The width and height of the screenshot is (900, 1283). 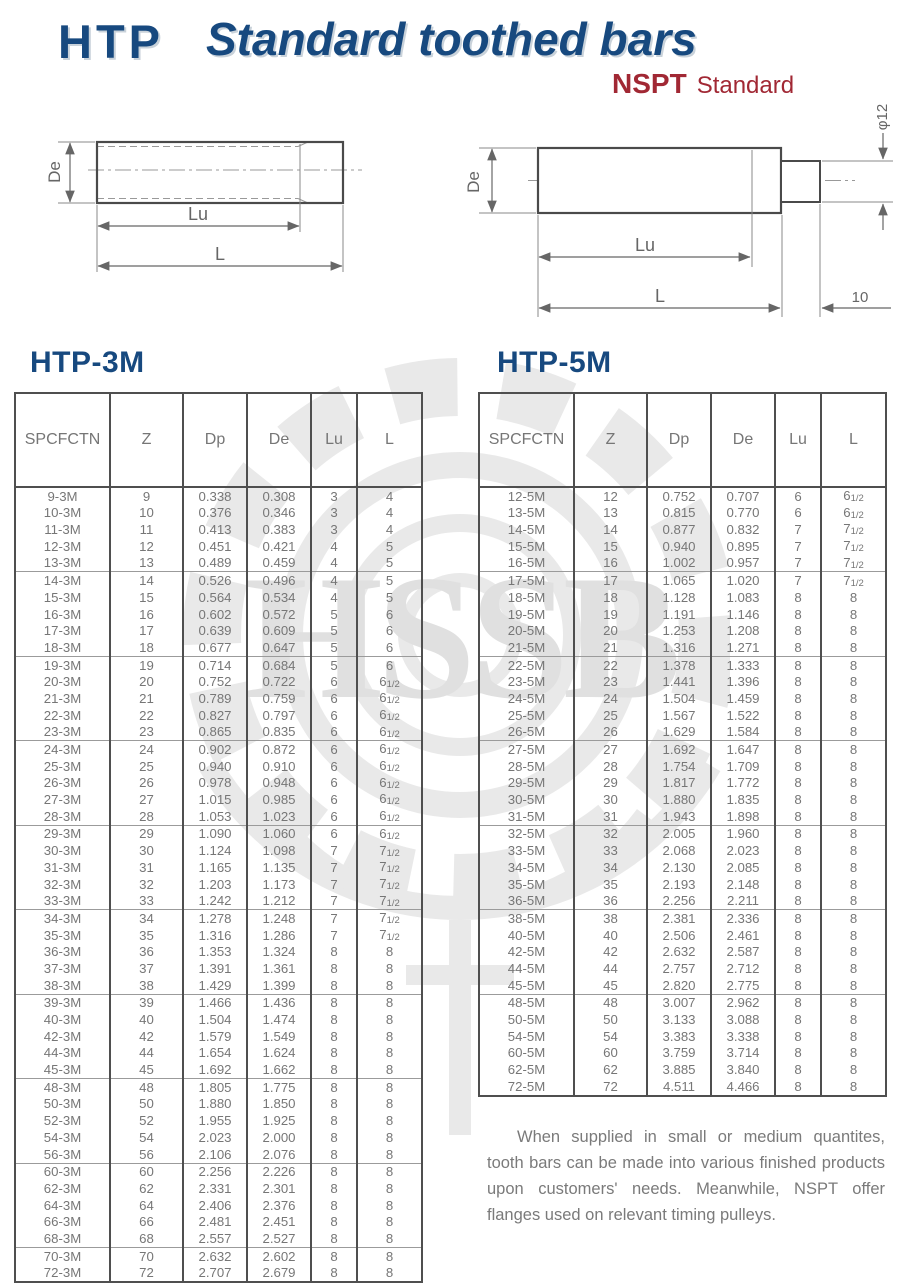 I want to click on table-cell: 13, so click(x=146, y=563).